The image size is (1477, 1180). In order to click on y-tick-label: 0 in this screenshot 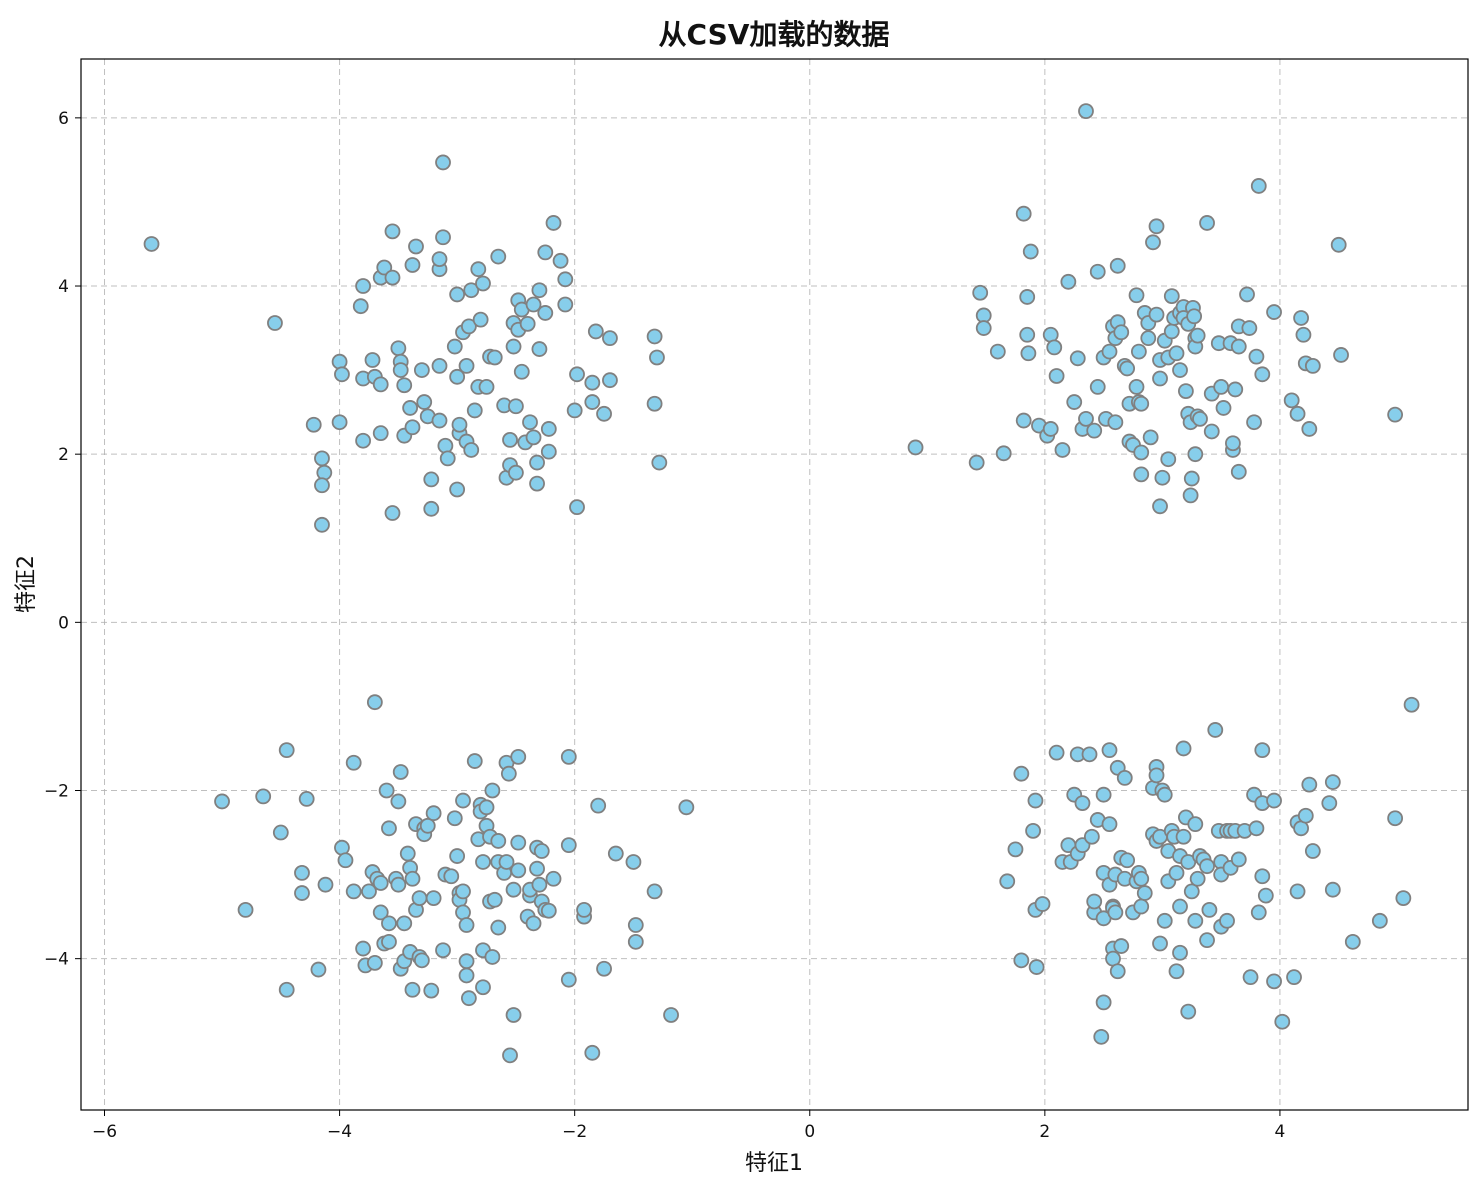, I will do `click(63, 623)`.